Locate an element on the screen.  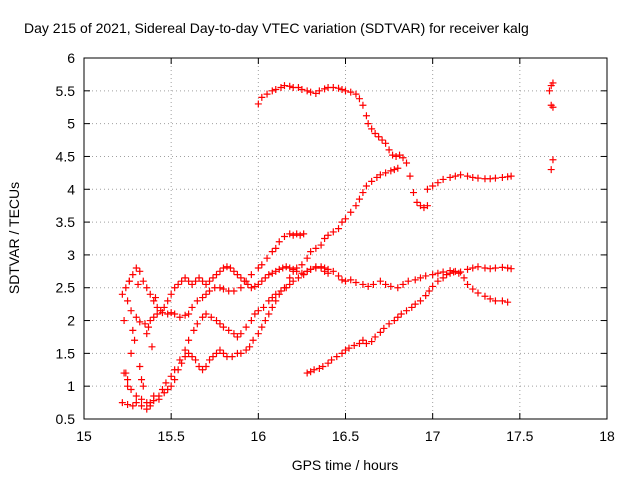
y-tick-label: 0.5 is located at coordinates (66, 419).